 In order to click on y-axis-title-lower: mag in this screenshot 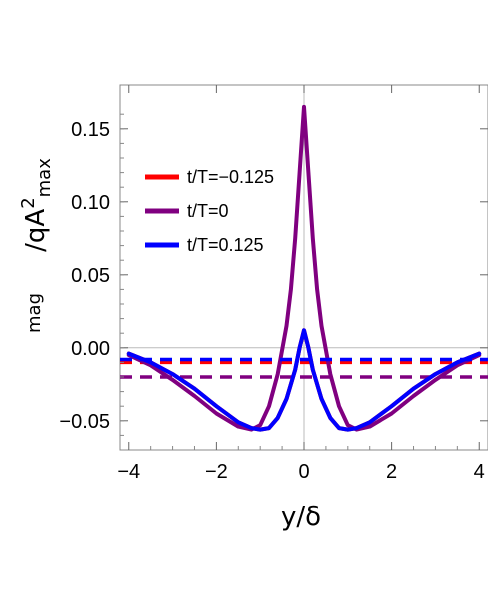, I will do `click(34, 313)`.